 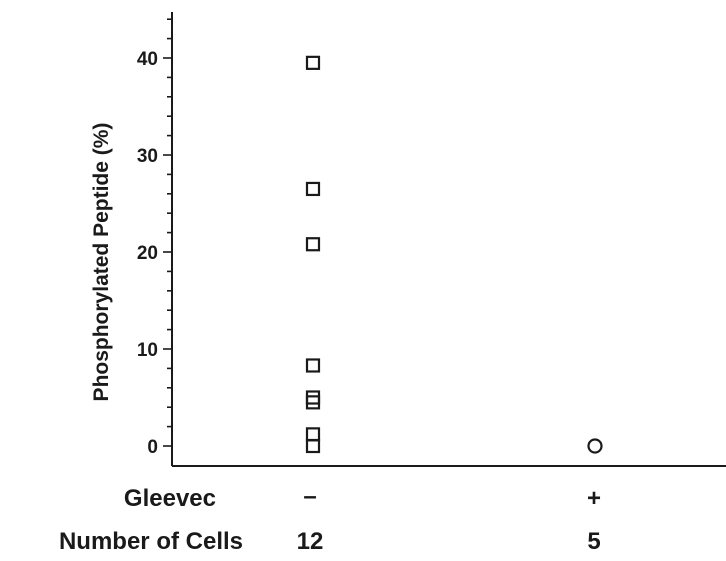 What do you see at coordinates (147, 253) in the screenshot?
I see `y-tick-label: 20` at bounding box center [147, 253].